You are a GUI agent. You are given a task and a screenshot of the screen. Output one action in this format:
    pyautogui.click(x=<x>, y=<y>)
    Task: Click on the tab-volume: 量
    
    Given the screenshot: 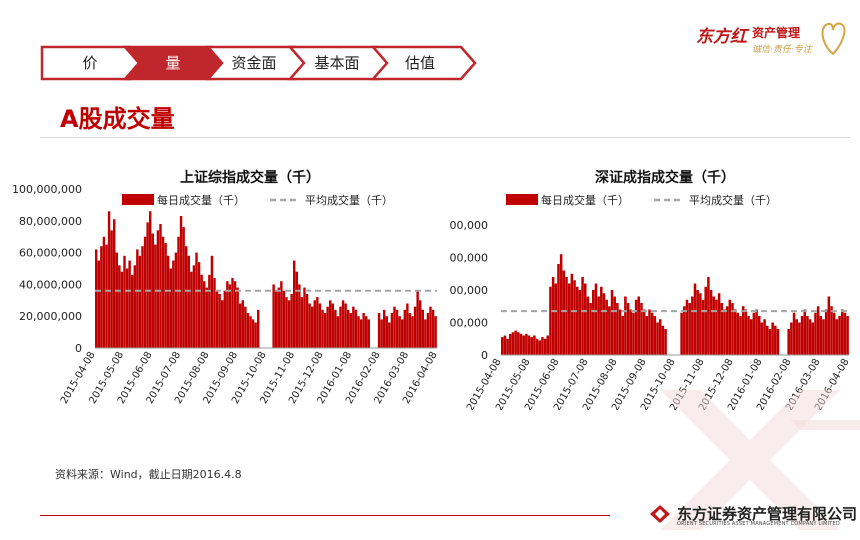 What is the action you would take?
    pyautogui.click(x=173, y=63)
    